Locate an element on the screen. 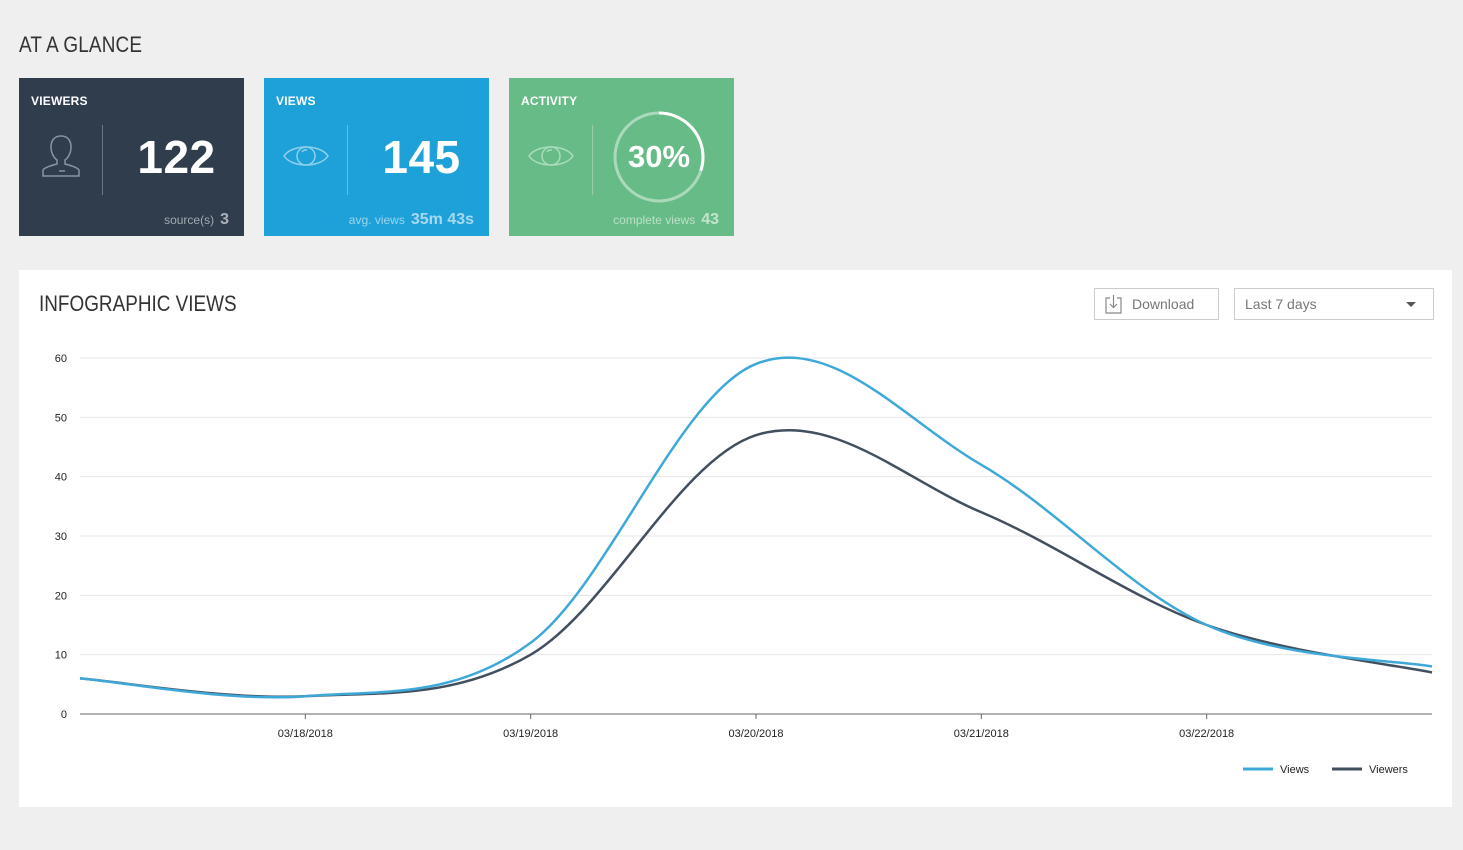  x-tick-label: 03/18/2018 is located at coordinates (305, 734).